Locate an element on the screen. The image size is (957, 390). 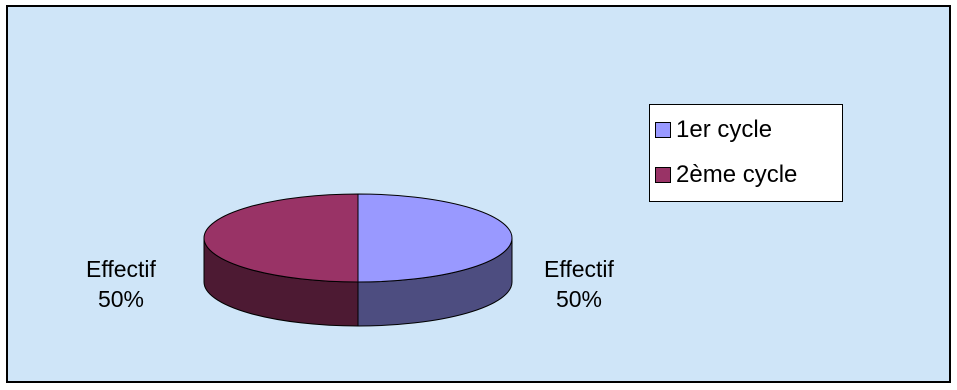
legend-label: 1er cycle is located at coordinates (724, 129).